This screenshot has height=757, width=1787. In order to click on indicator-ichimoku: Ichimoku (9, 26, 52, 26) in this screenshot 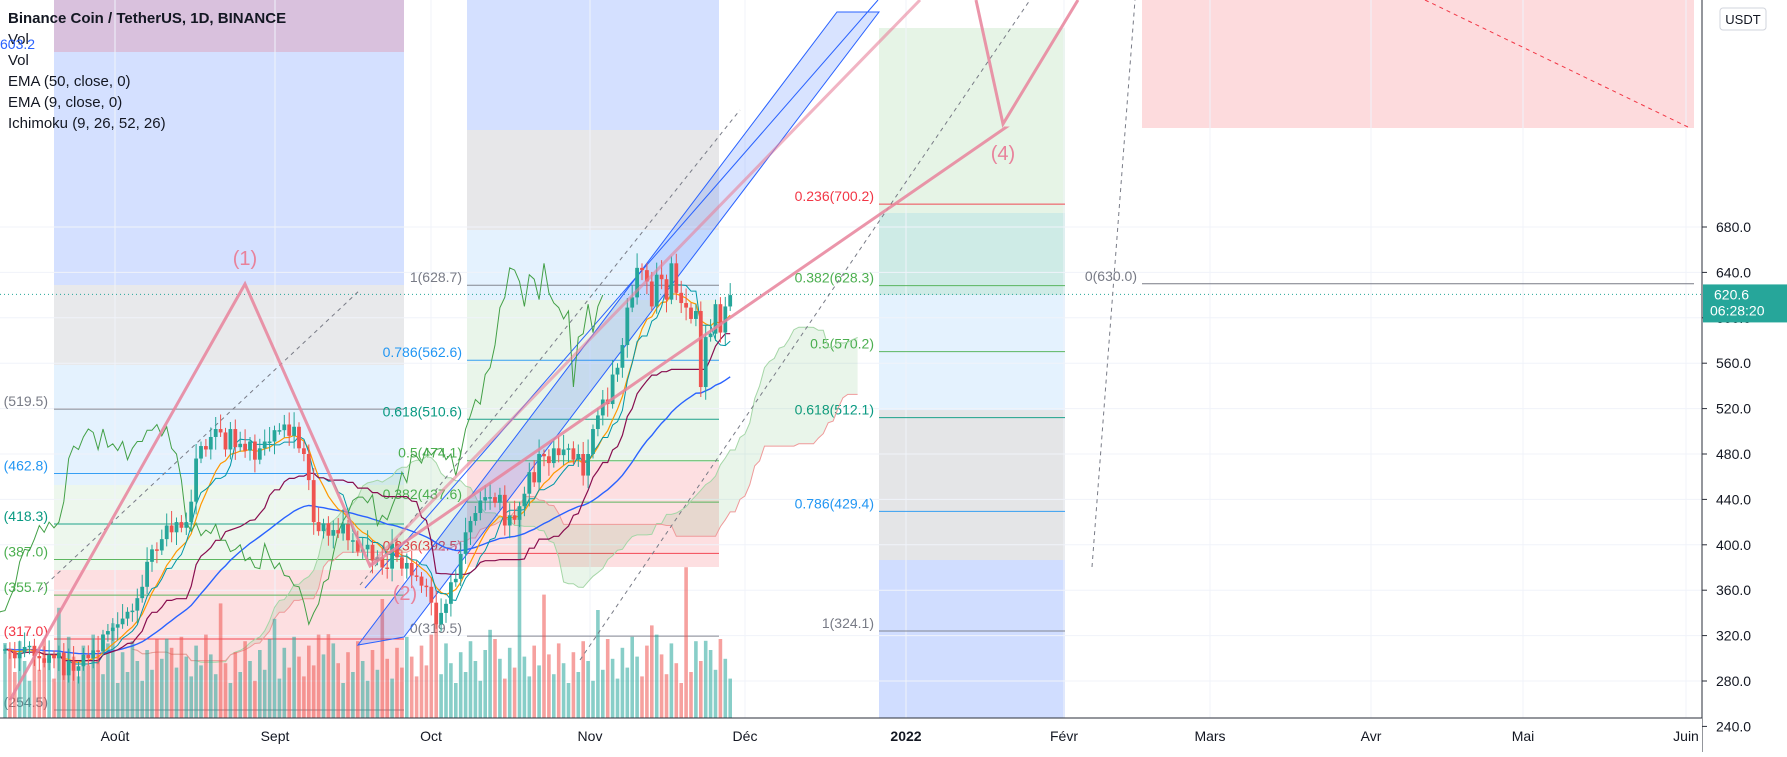, I will do `click(87, 123)`.